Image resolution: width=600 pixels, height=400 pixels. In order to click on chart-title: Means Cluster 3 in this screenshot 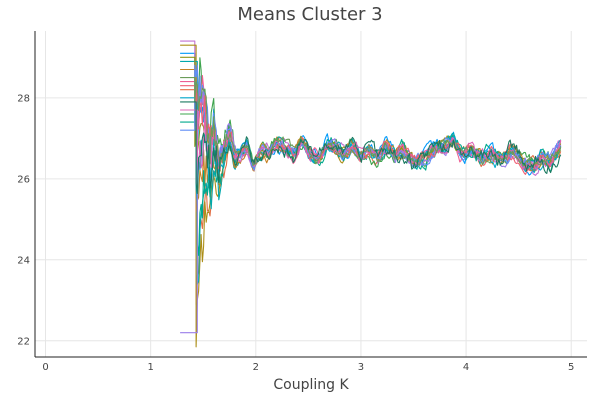, I will do `click(309, 14)`.